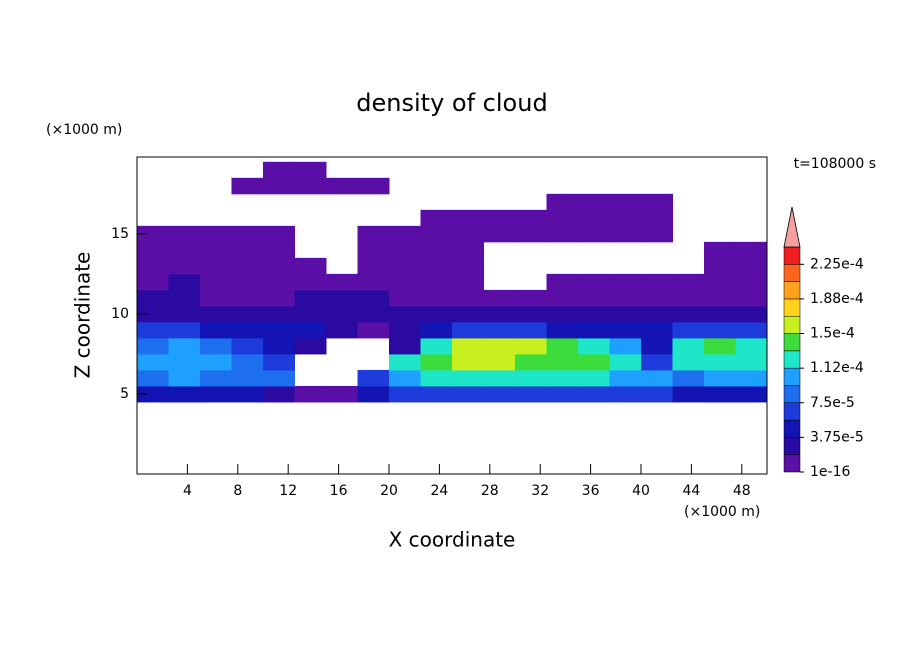 The image size is (904, 658). What do you see at coordinates (837, 437) in the screenshot?
I see `colorbar-tick-label: 3.75e-5` at bounding box center [837, 437].